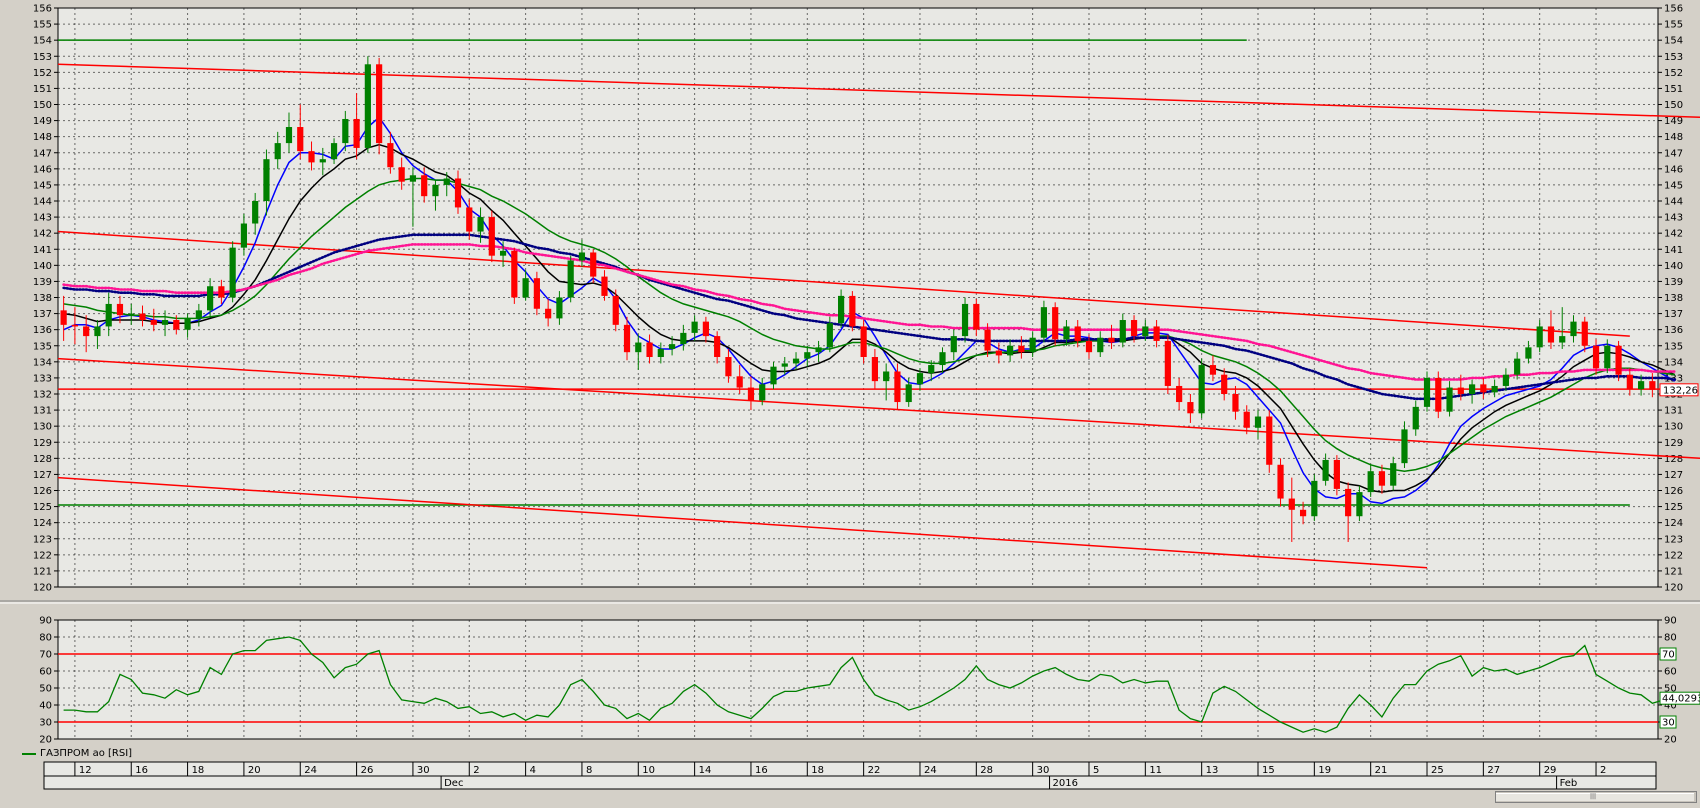 This screenshot has height=808, width=1700. What do you see at coordinates (742, 522) in the screenshot?
I see `trendline` at bounding box center [742, 522].